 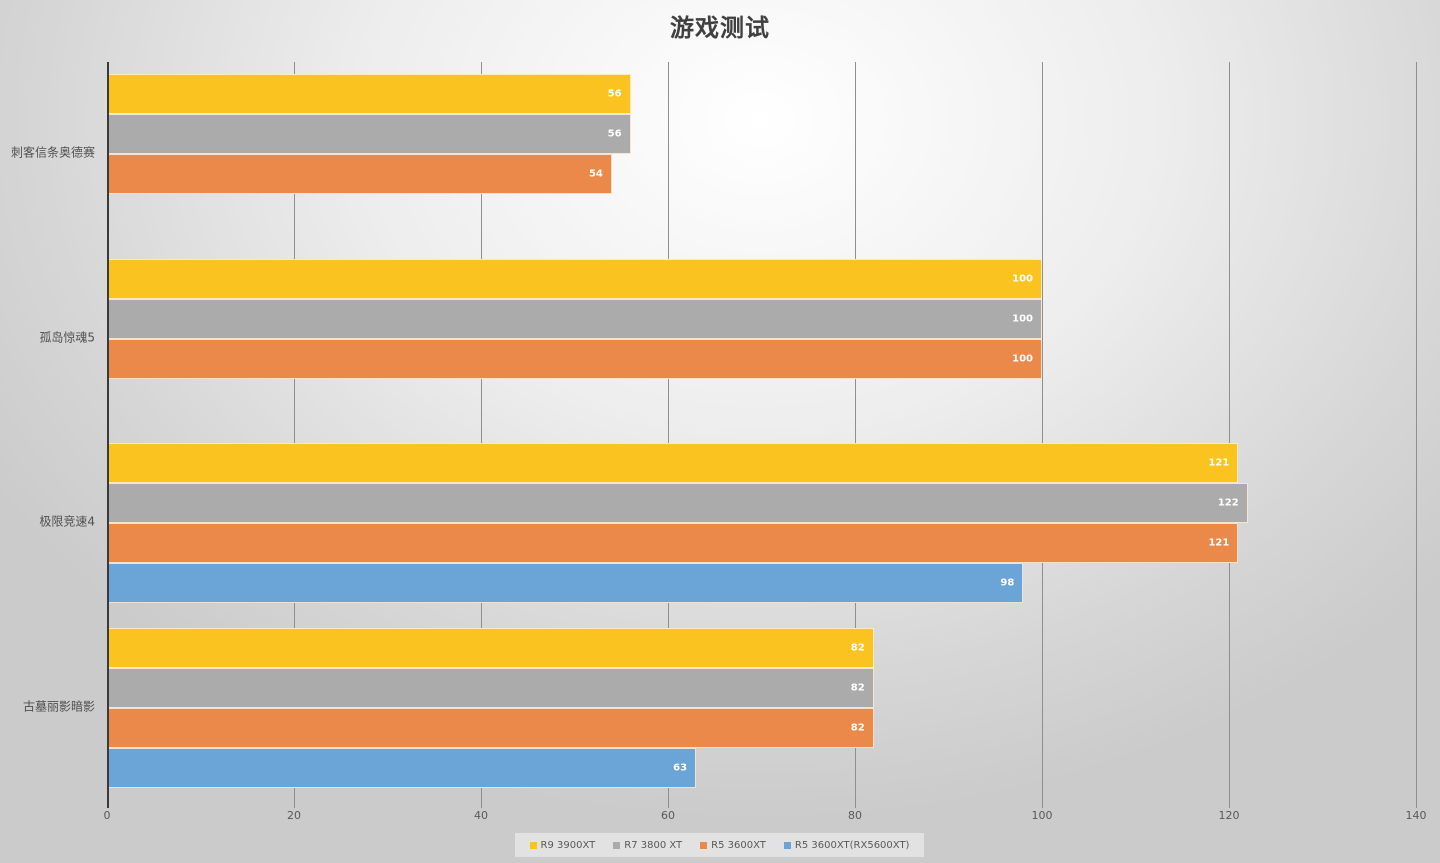 What do you see at coordinates (294, 815) in the screenshot?
I see `x-tick-label: 20` at bounding box center [294, 815].